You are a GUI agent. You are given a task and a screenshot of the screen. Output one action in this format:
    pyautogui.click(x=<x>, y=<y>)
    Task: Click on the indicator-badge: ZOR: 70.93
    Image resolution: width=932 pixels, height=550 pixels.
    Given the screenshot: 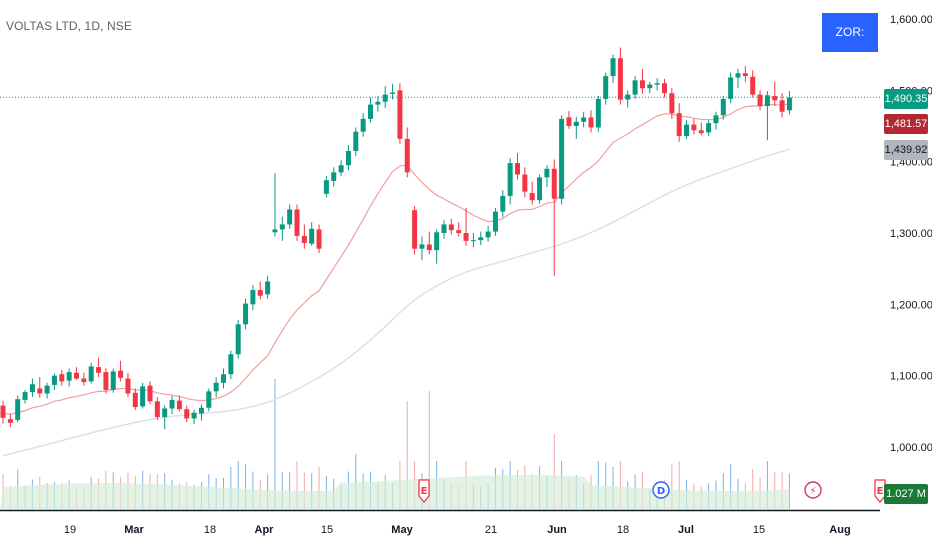 What is the action you would take?
    pyautogui.click(x=850, y=45)
    